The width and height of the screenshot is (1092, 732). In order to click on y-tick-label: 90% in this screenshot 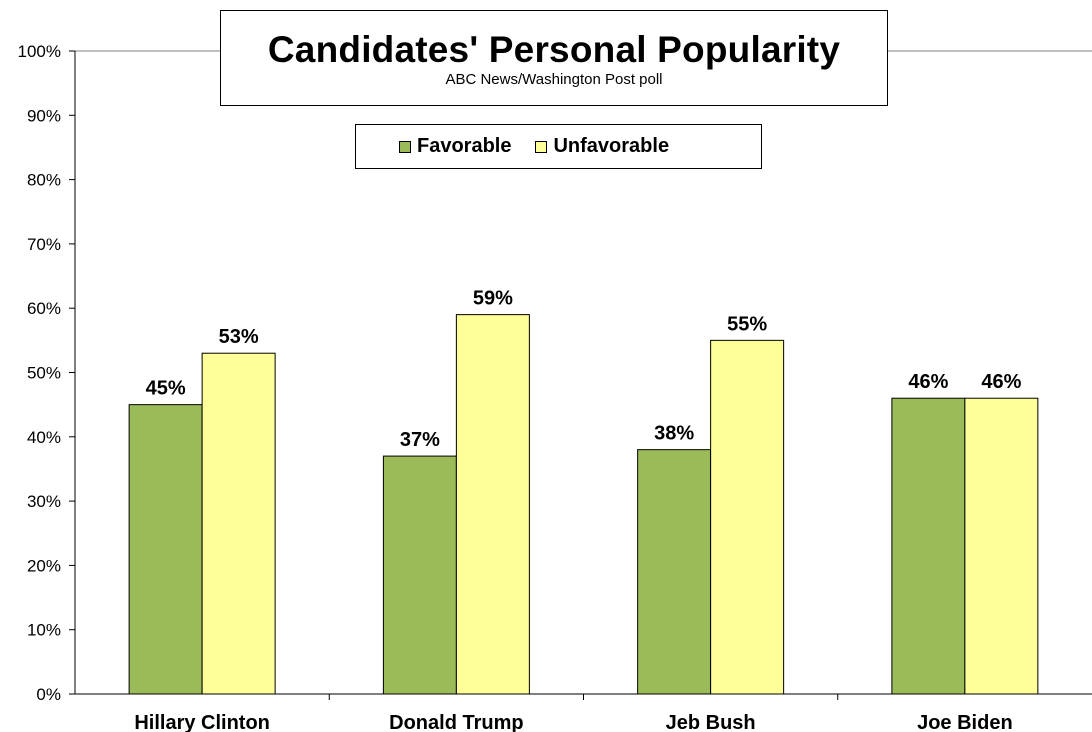, I will do `click(44, 115)`.